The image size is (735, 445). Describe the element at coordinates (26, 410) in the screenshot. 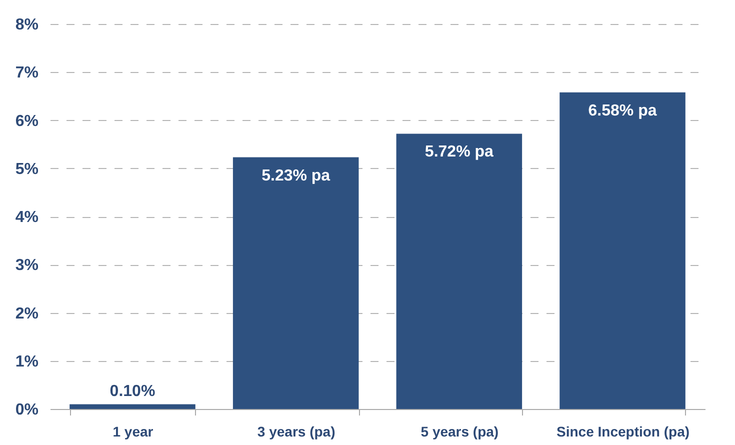

I see `y-tick-label: 0%` at that location.